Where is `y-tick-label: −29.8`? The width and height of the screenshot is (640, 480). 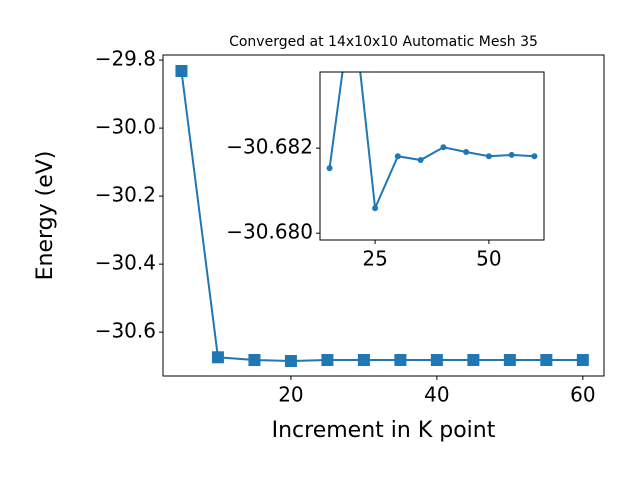 y-tick-label: −29.8 is located at coordinates (125, 59).